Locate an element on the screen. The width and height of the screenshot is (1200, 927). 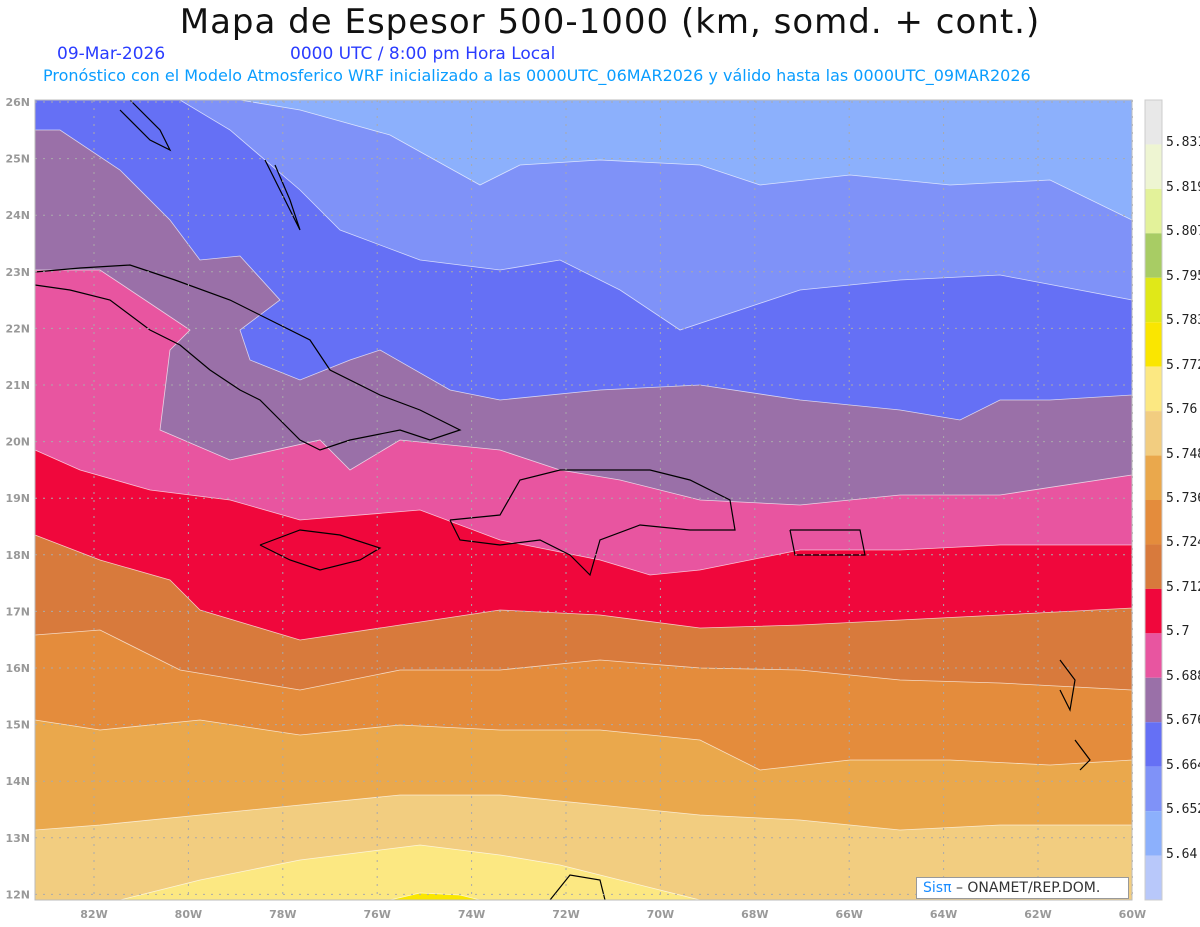
lon-tick-label: 80W is located at coordinates (188, 914).